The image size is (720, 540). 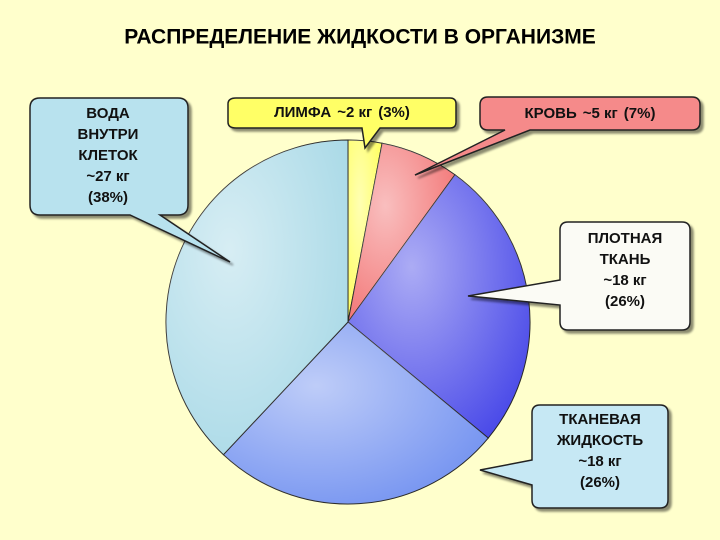 I want to click on category-label: ВОДА ВНУТРИ КЛЕТОК, so click(x=108, y=134).